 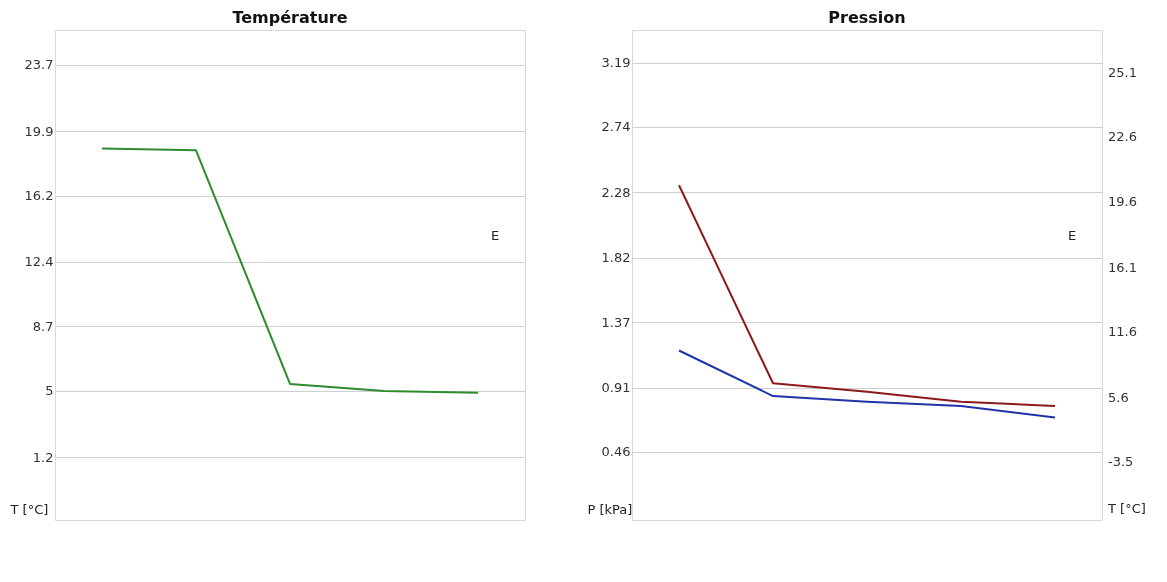 What do you see at coordinates (616, 63) in the screenshot?
I see `y-tick-label: 3.19` at bounding box center [616, 63].